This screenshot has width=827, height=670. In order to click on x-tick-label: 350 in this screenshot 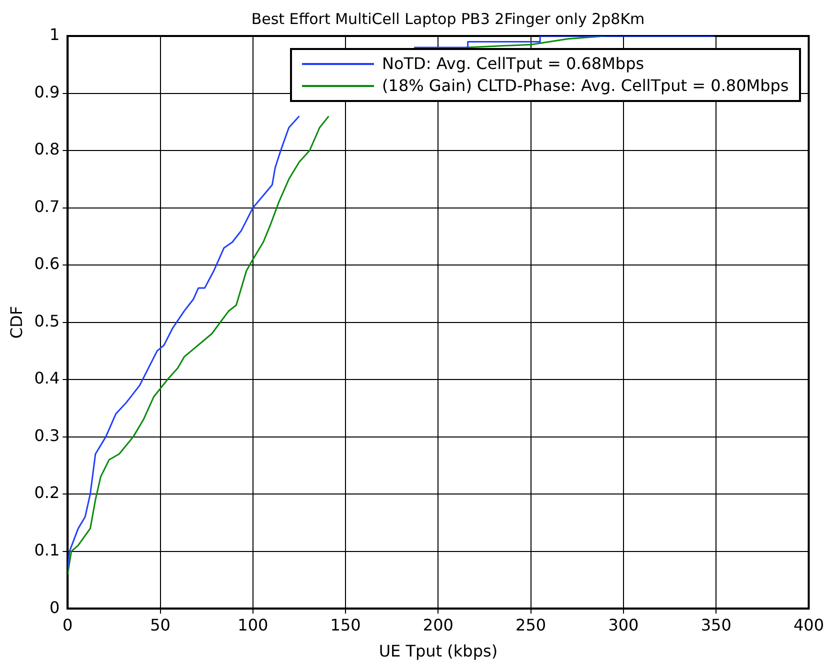, I will do `click(716, 624)`.